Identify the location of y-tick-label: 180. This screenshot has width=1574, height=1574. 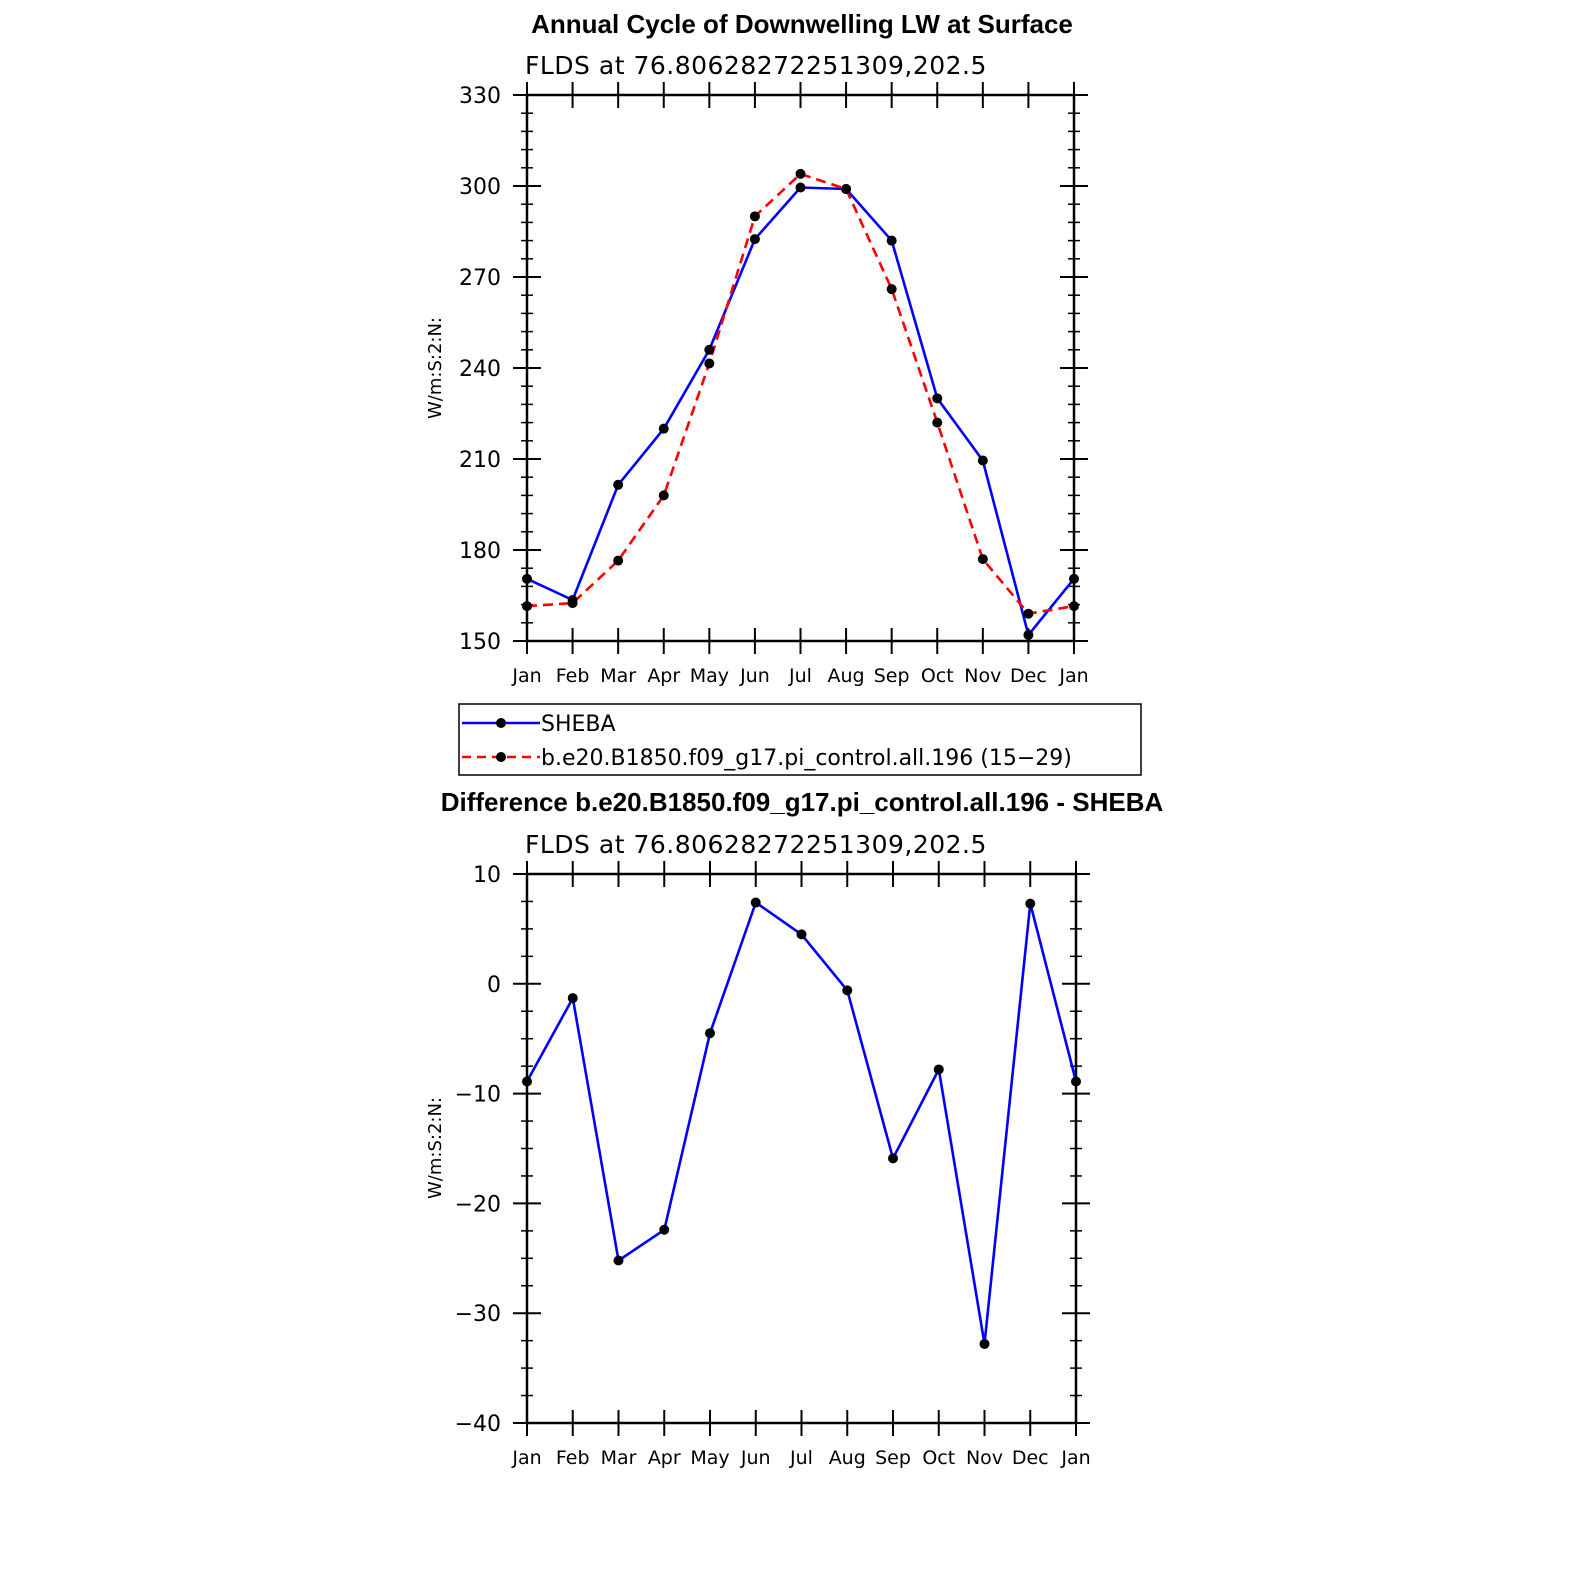
(480, 551).